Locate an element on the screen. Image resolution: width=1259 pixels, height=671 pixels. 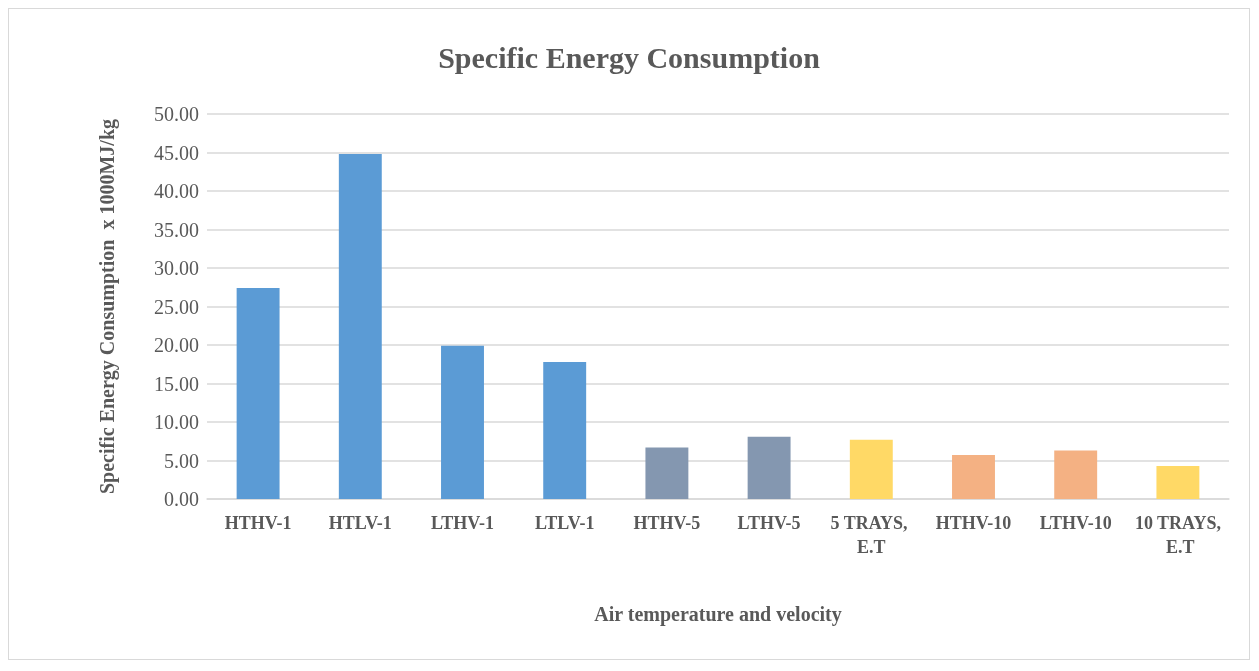
x-tick-label: LTHV-1 is located at coordinates (462, 523).